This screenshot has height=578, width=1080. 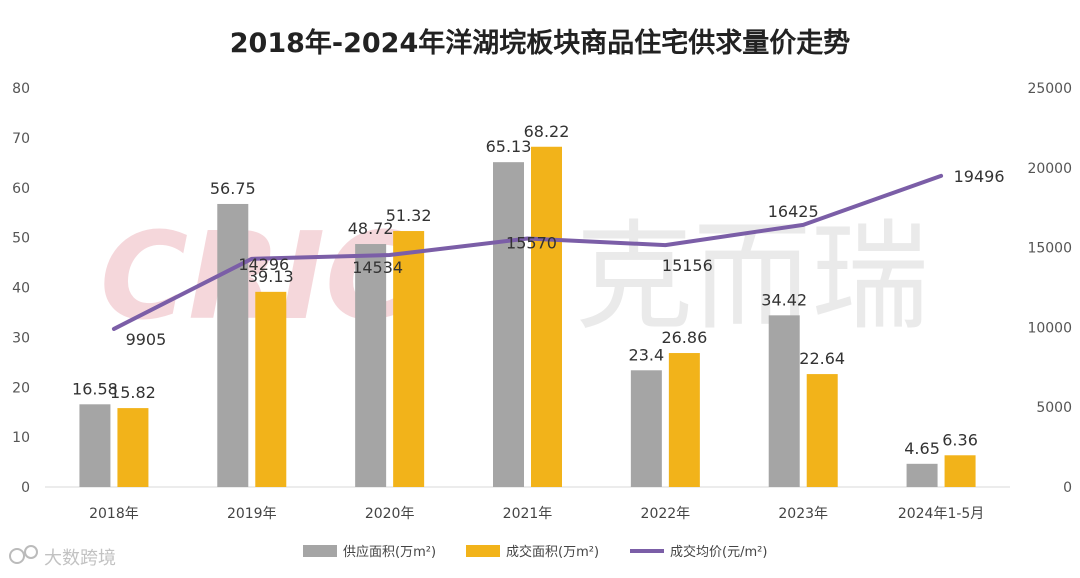 I want to click on data-label-deal: 39.13, so click(x=271, y=276).